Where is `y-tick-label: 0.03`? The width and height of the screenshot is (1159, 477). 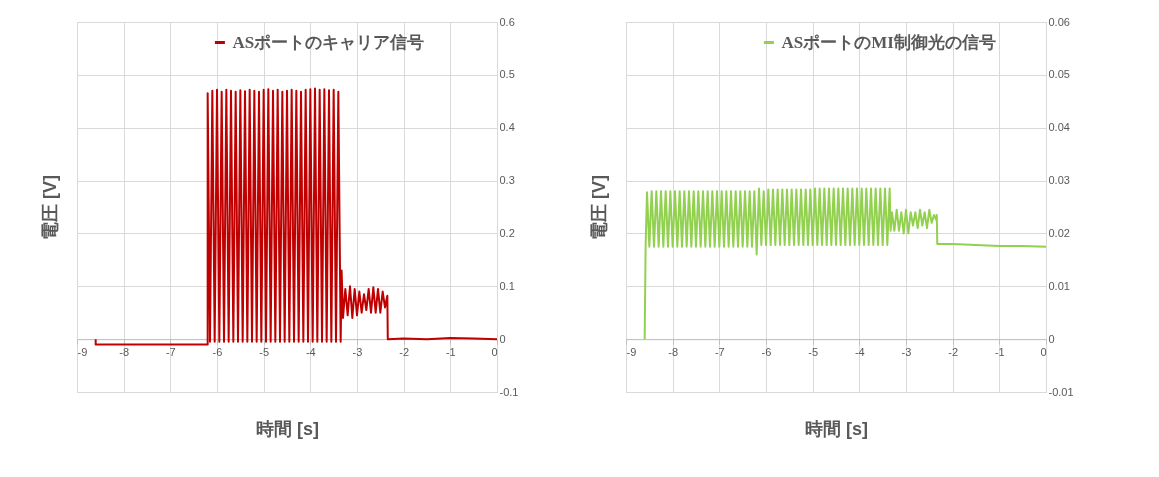 y-tick-label: 0.03 is located at coordinates (1059, 180).